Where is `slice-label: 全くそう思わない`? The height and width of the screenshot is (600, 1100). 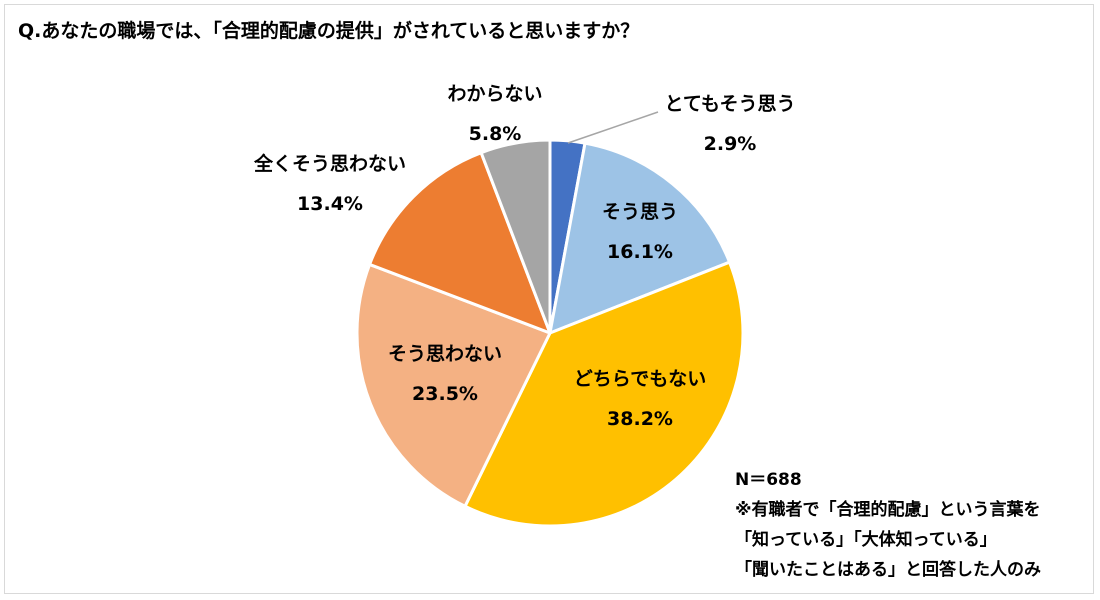 slice-label: 全くそう思わない is located at coordinates (329, 163).